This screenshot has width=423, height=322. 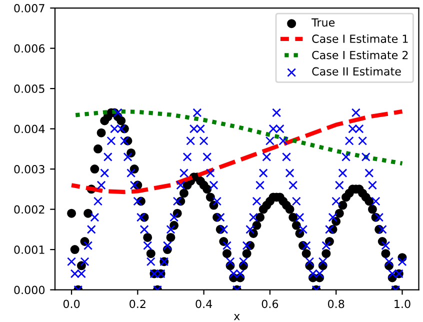 I want to click on legend-label: Case I Estimate 2, so click(x=360, y=55).